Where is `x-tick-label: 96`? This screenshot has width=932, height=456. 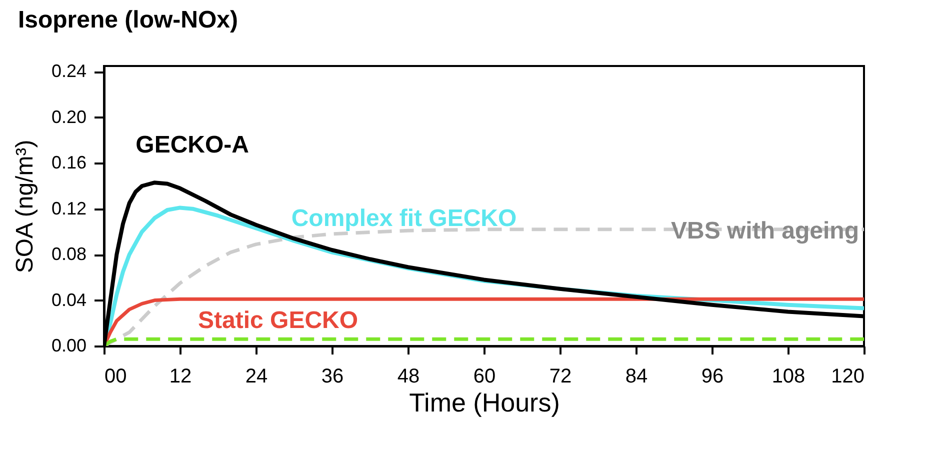
x-tick-label: 96 is located at coordinates (712, 377).